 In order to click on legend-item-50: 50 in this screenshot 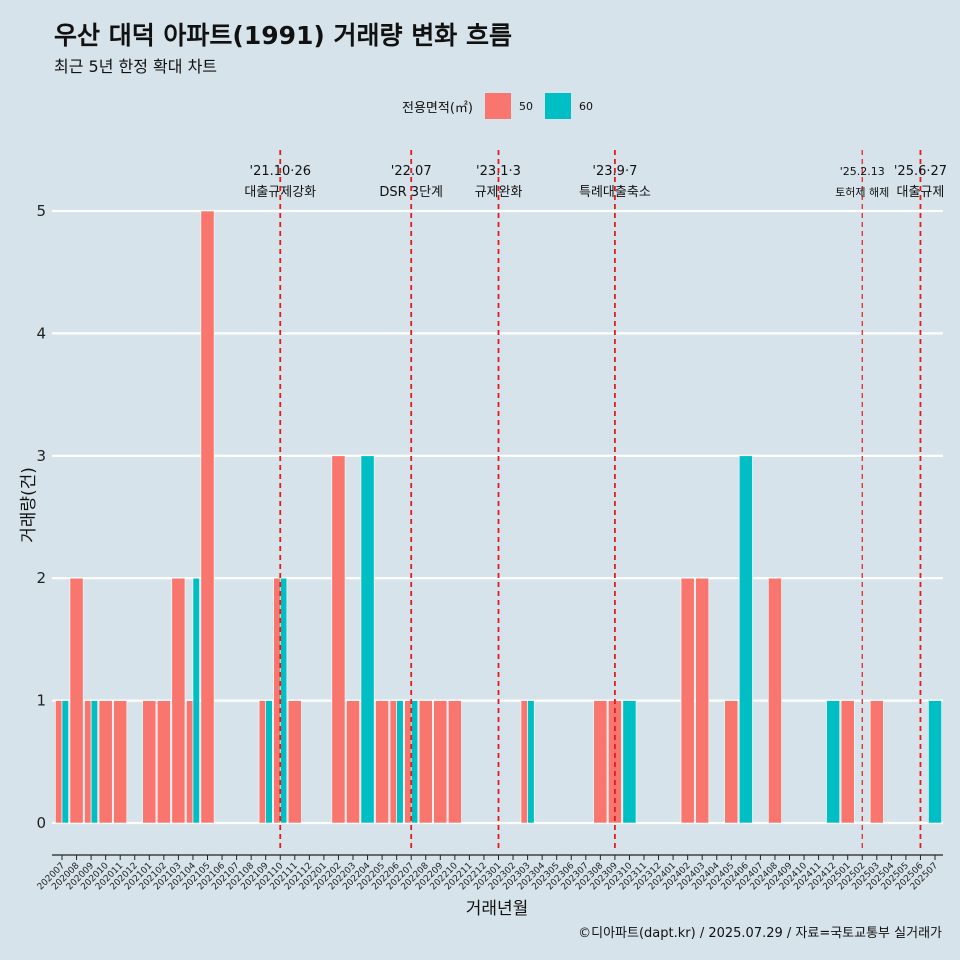, I will do `click(508, 106)`.